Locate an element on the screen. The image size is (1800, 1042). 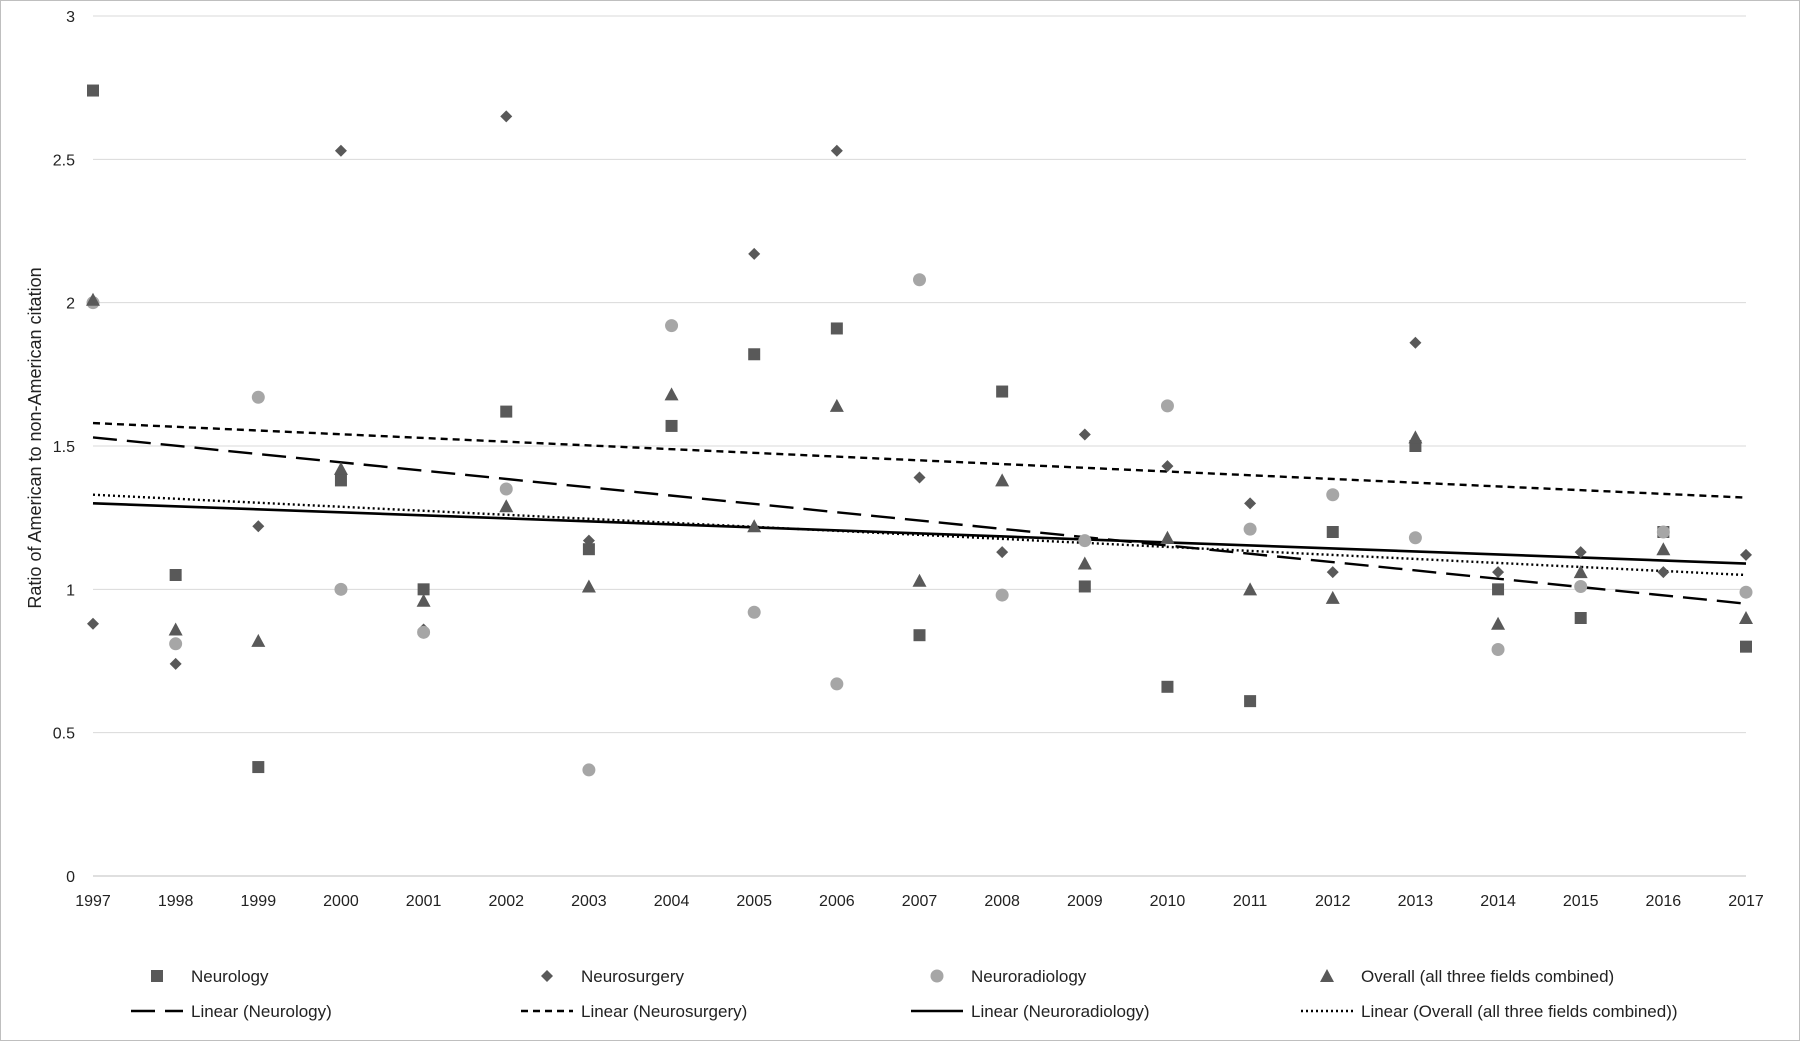
x-tick-label: 2017 is located at coordinates (1746, 901).